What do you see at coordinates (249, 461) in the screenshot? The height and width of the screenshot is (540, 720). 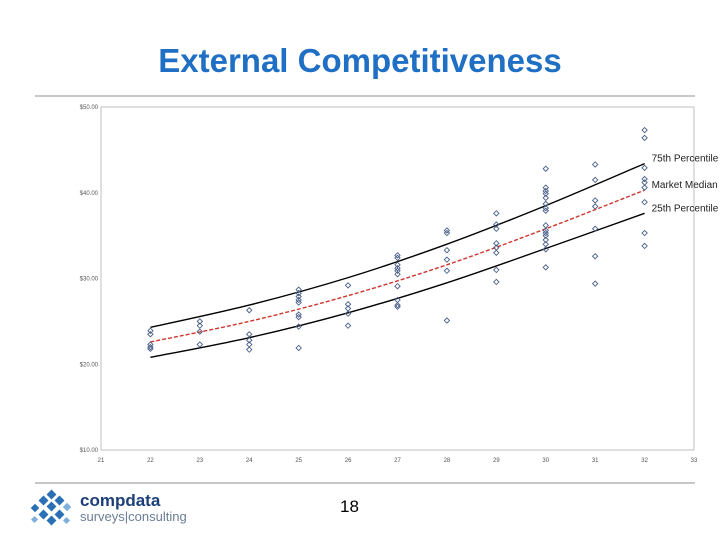 I see `x-tick-label: 24` at bounding box center [249, 461].